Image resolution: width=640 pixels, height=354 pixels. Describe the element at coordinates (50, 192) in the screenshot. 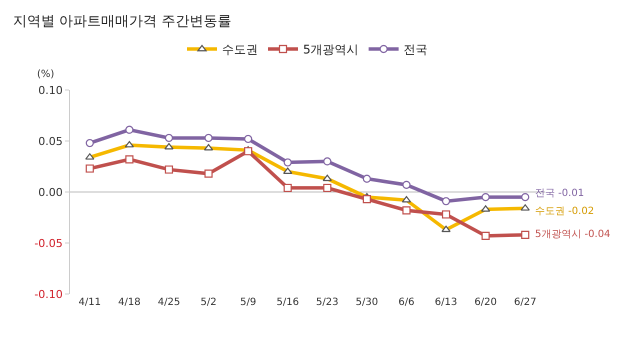

I see `y-tick-label: 0.00` at that location.